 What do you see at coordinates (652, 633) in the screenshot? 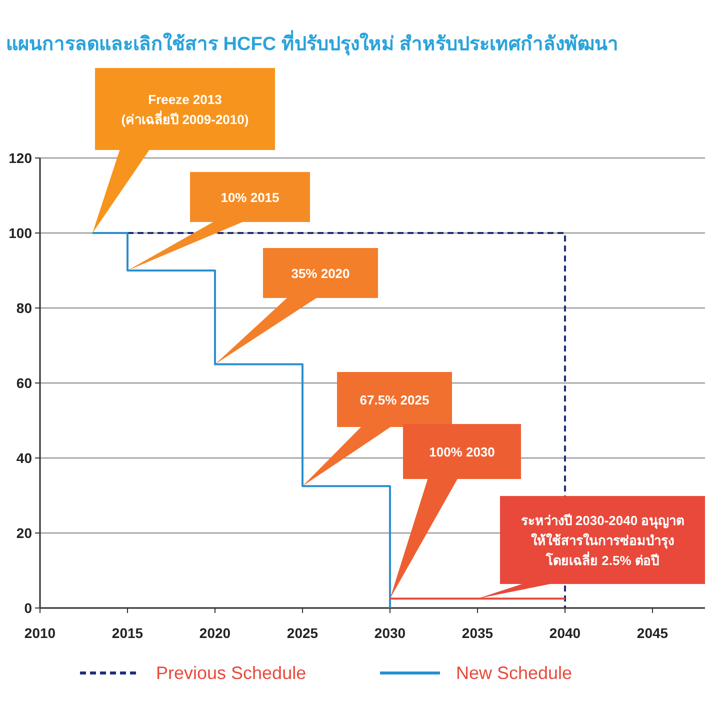
I see `x-tick-label: 2045` at bounding box center [652, 633].